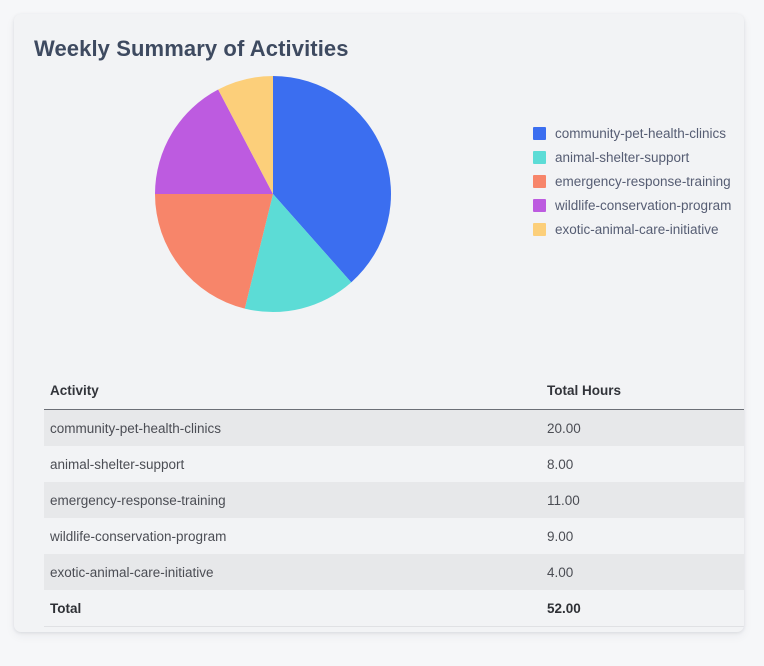 This screenshot has height=666, width=764. What do you see at coordinates (642, 572) in the screenshot?
I see `cell-total-hours: 4.00` at bounding box center [642, 572].